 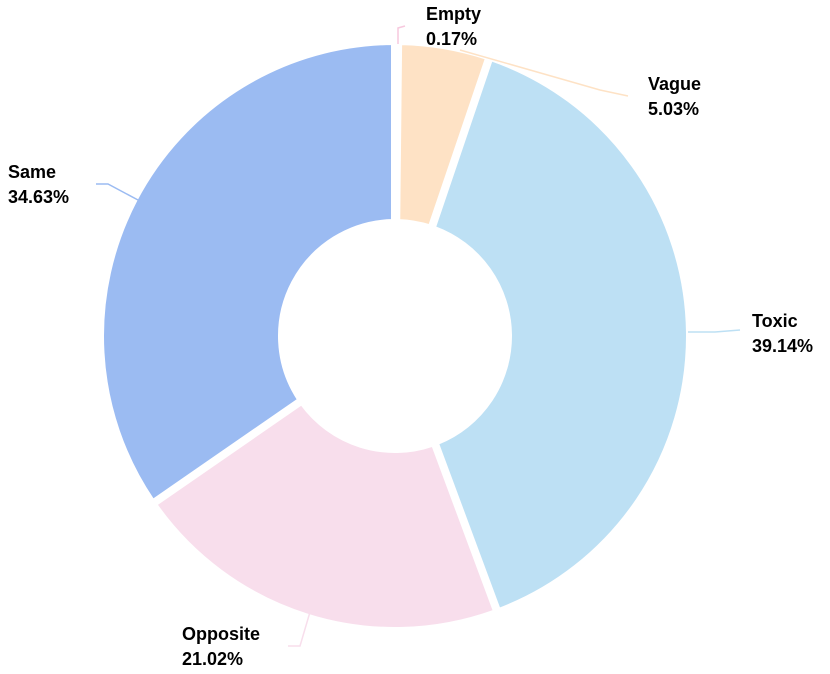 What do you see at coordinates (673, 109) in the screenshot?
I see `slice-value-vague: 5.03%` at bounding box center [673, 109].